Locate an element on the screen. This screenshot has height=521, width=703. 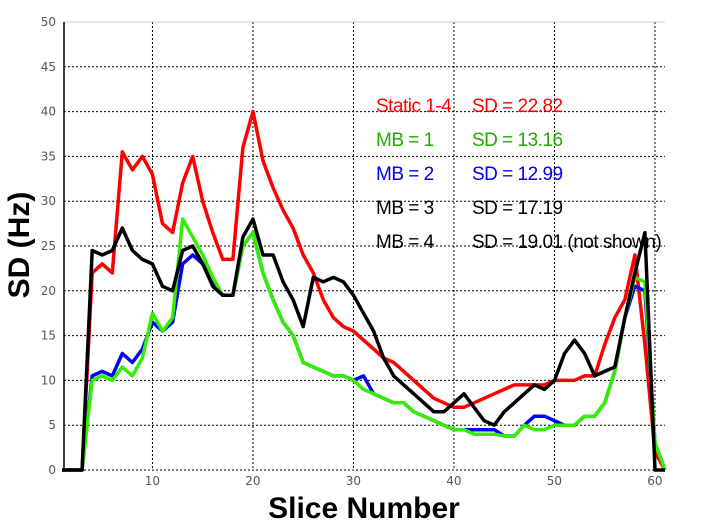
x-tick-label: 10 is located at coordinates (152, 481).